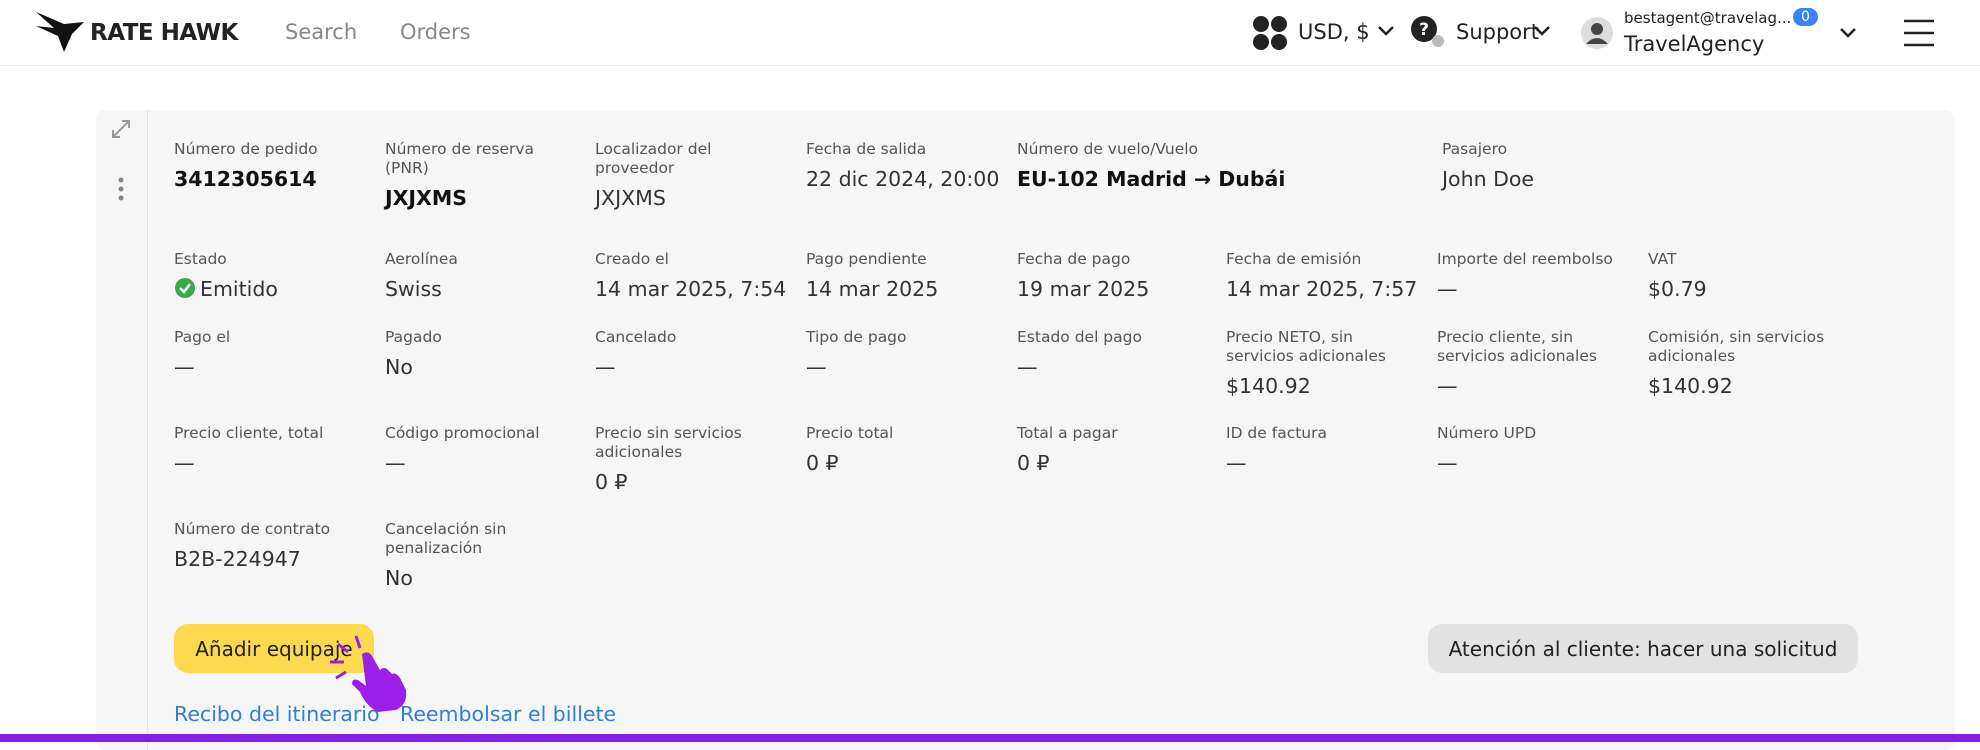 The image size is (1980, 750). Describe the element at coordinates (237, 559) in the screenshot. I see `field-value-text: B2B-224947` at that location.